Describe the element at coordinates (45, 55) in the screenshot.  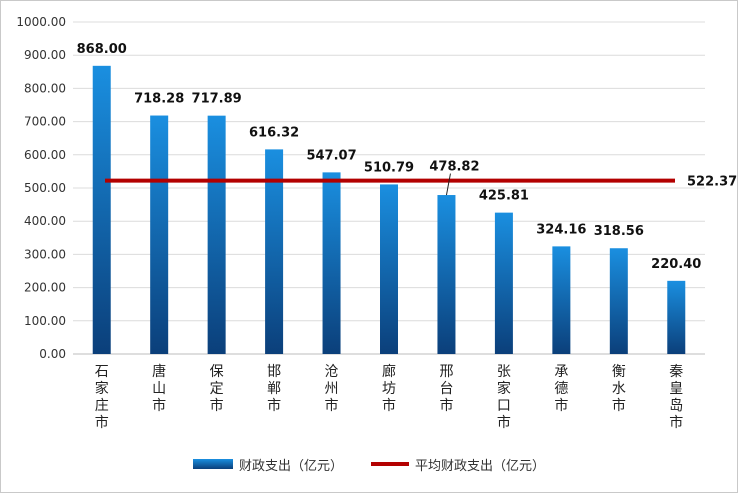
I see `y-tick-label: 900.00` at that location.